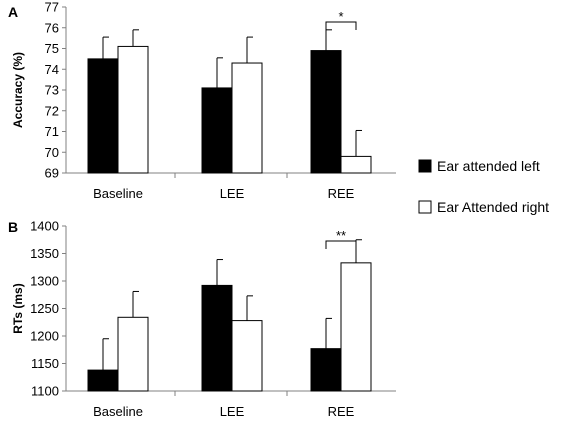 This screenshot has width=570, height=429. I want to click on panel-b-bar-right-ree, so click(356, 327).